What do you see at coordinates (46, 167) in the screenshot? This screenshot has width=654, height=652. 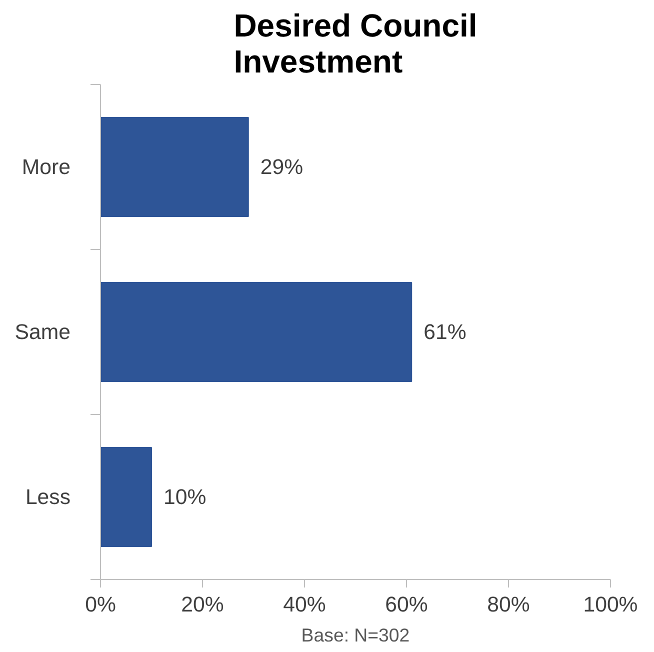 I see `y-tick-label: More` at bounding box center [46, 167].